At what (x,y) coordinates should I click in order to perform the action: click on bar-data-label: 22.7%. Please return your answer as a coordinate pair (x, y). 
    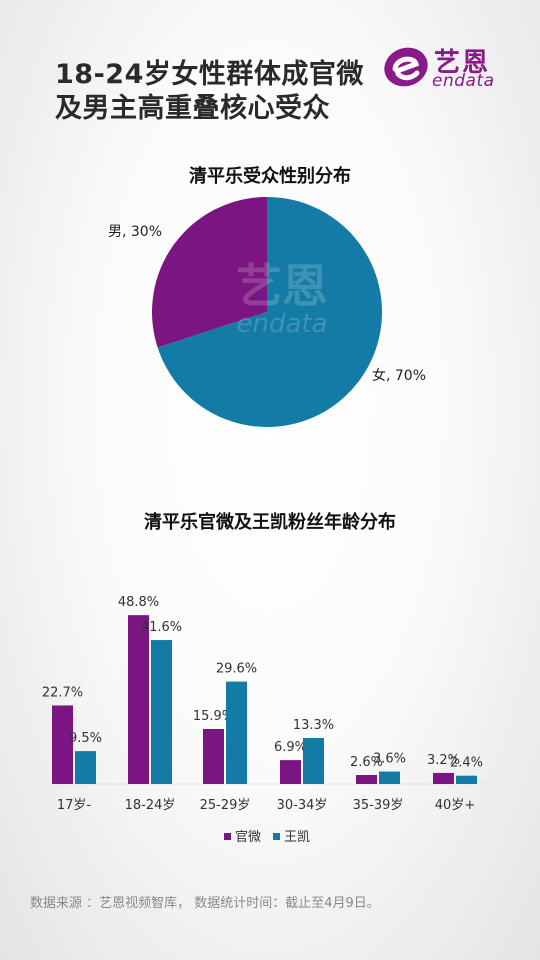
    Looking at the image, I should click on (62, 692).